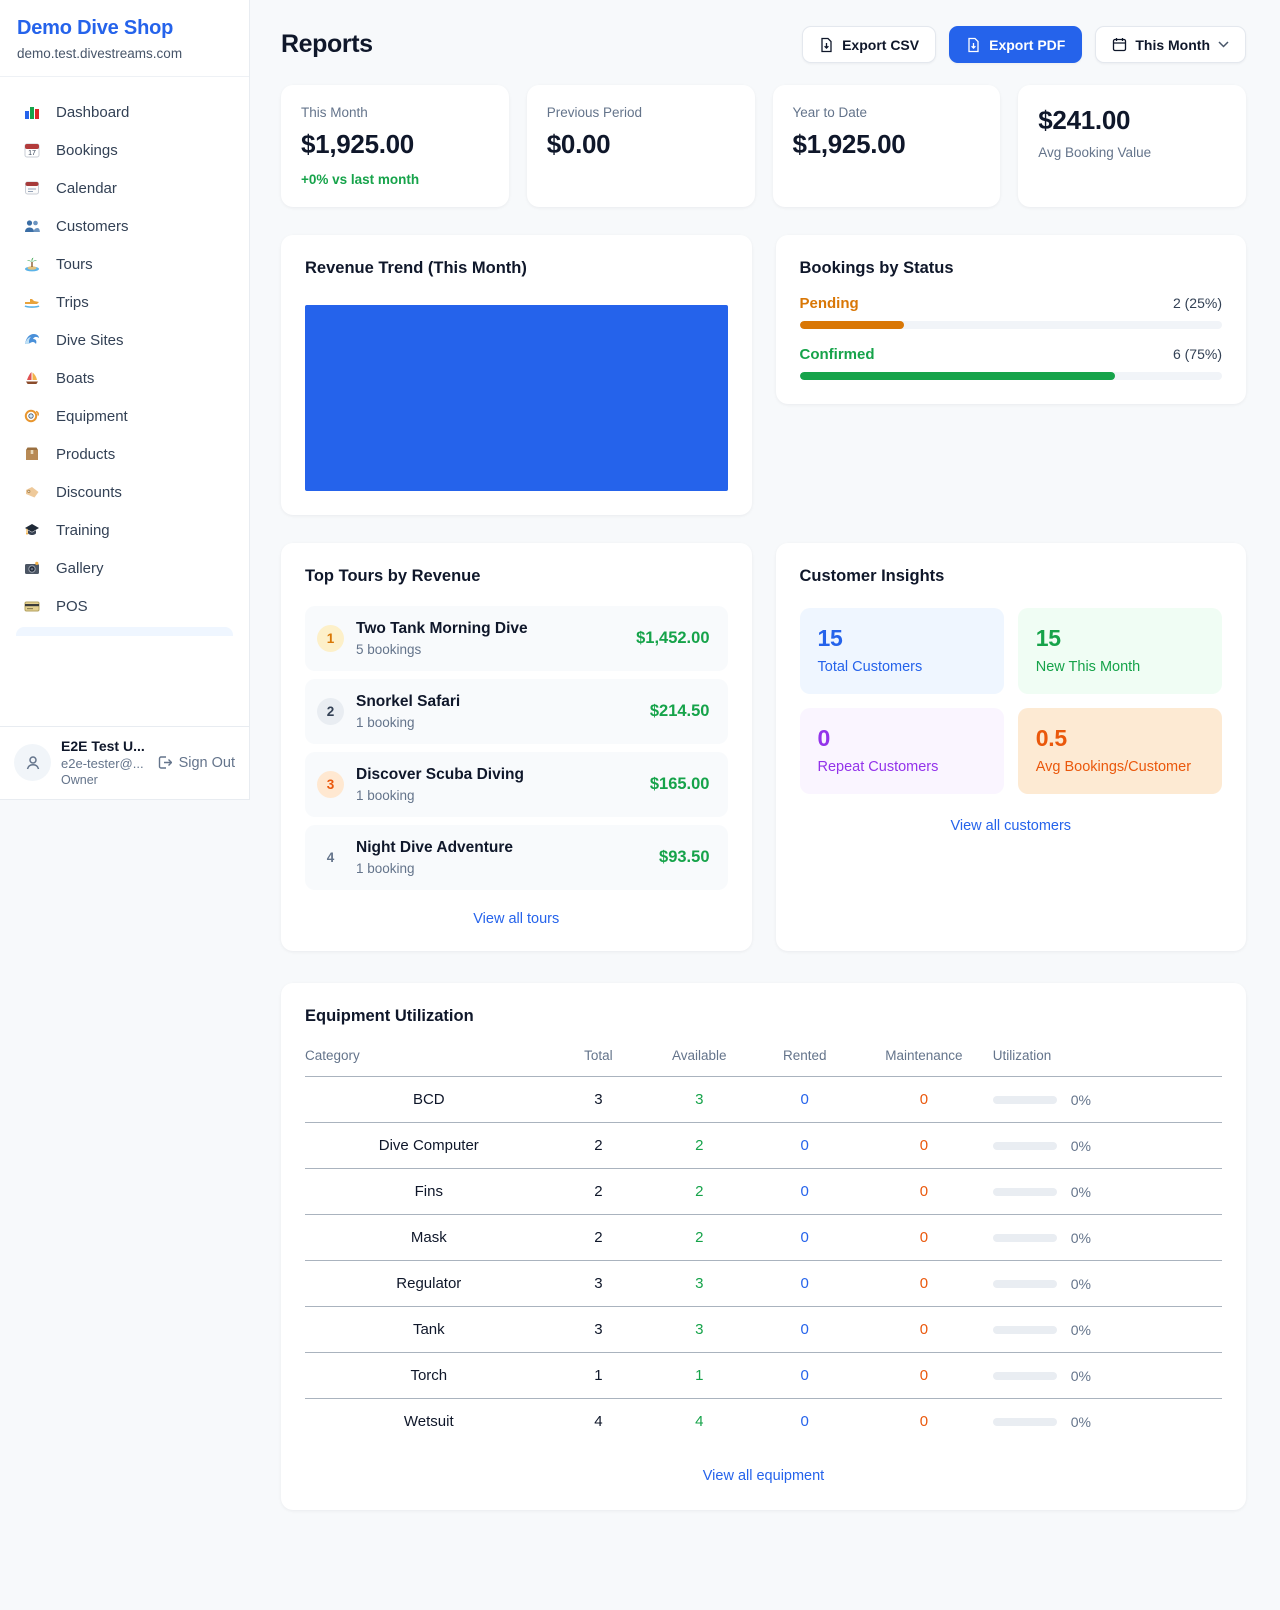 The width and height of the screenshot is (1280, 1610). I want to click on tour-revenue: $1,452.00, so click(673, 638).